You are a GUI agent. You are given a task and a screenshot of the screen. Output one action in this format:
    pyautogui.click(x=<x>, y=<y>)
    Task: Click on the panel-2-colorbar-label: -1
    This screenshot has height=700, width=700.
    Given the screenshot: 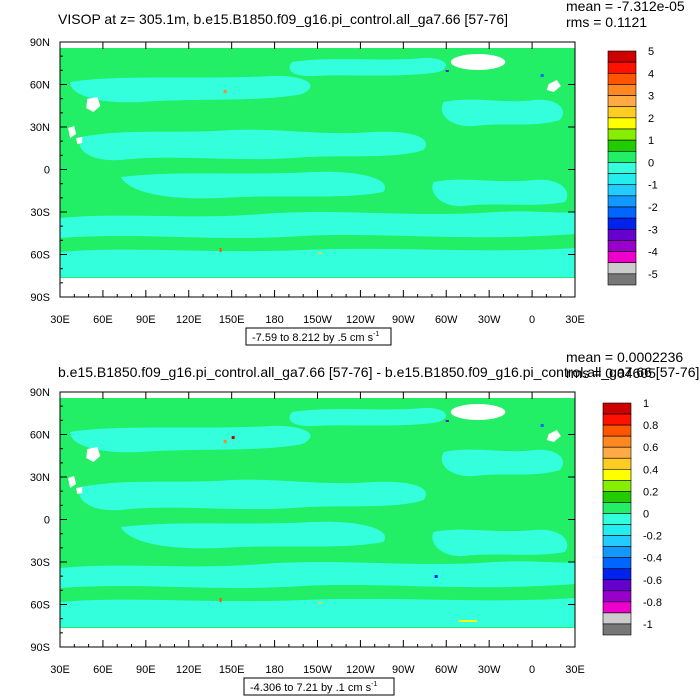 What is the action you would take?
    pyautogui.click(x=648, y=625)
    